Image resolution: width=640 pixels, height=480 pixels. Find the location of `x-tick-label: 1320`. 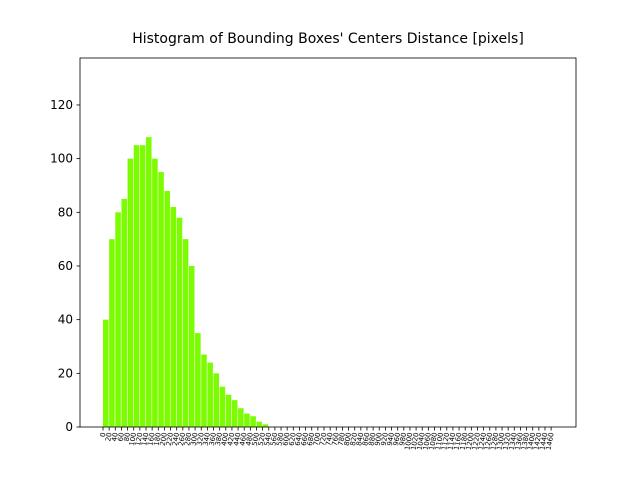

x-tick-label: 1320 is located at coordinates (507, 441).